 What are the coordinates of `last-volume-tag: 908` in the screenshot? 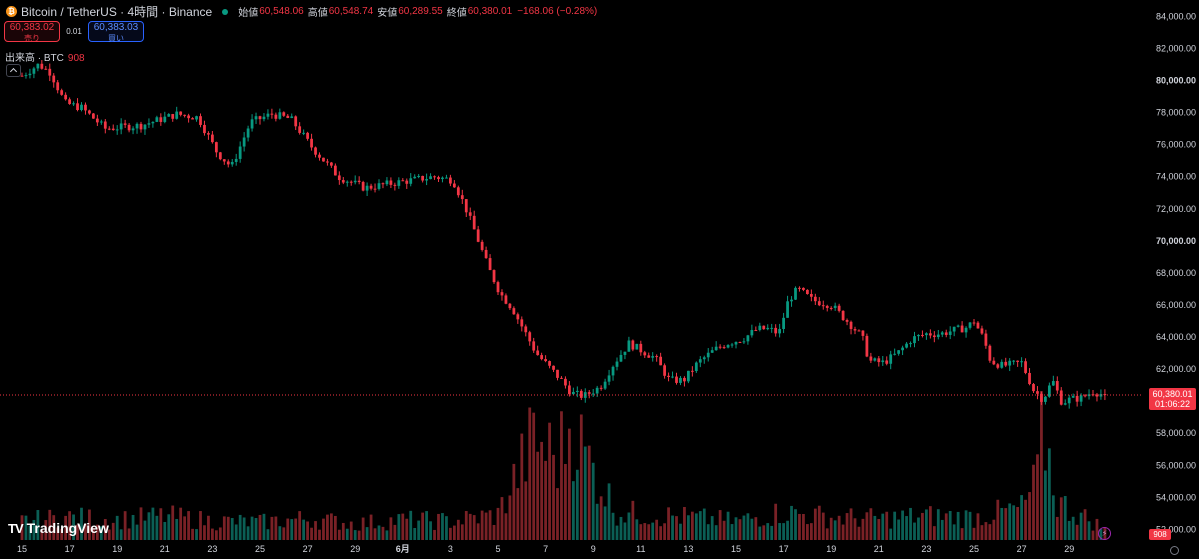 It's located at (1160, 534).